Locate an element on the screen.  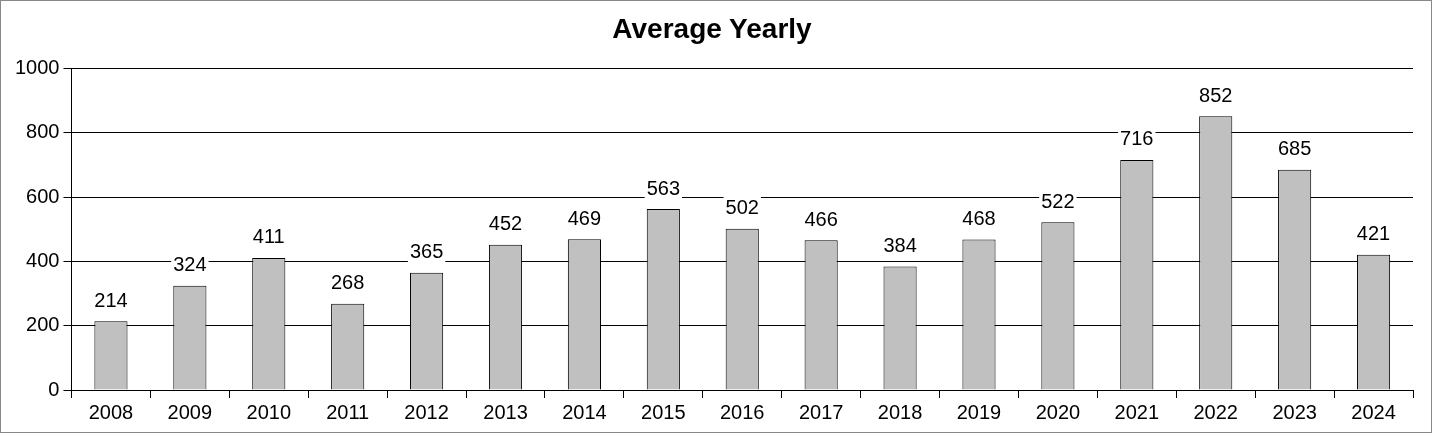
x-tick-label: 2022 is located at coordinates (1215, 411).